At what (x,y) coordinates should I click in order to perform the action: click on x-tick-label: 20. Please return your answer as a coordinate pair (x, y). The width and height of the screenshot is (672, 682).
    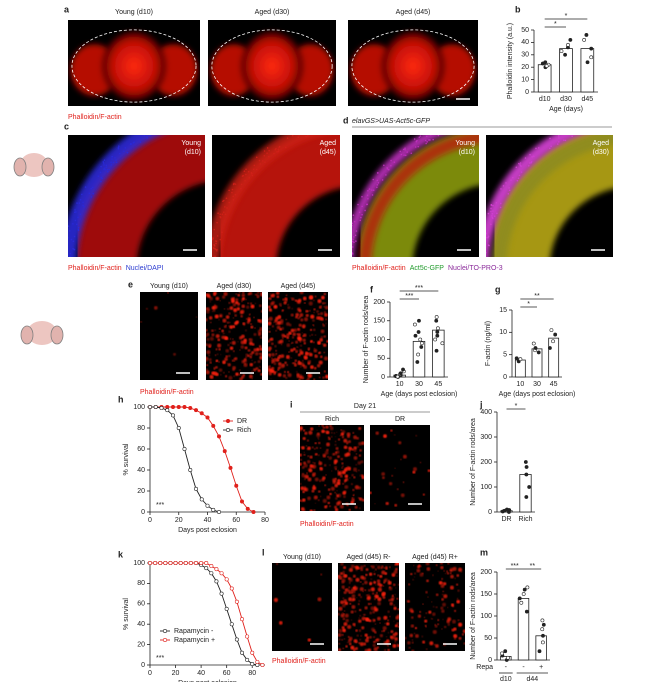
    Looking at the image, I should click on (179, 520).